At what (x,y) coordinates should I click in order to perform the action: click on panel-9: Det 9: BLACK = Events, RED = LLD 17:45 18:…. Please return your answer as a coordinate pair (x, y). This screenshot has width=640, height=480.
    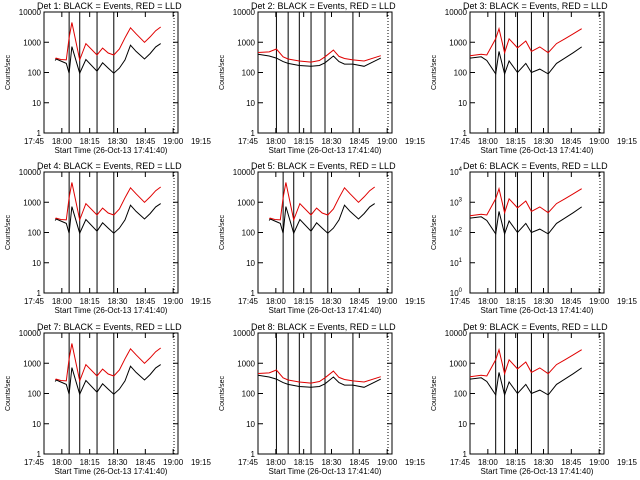
    Looking at the image, I should click on (534, 399).